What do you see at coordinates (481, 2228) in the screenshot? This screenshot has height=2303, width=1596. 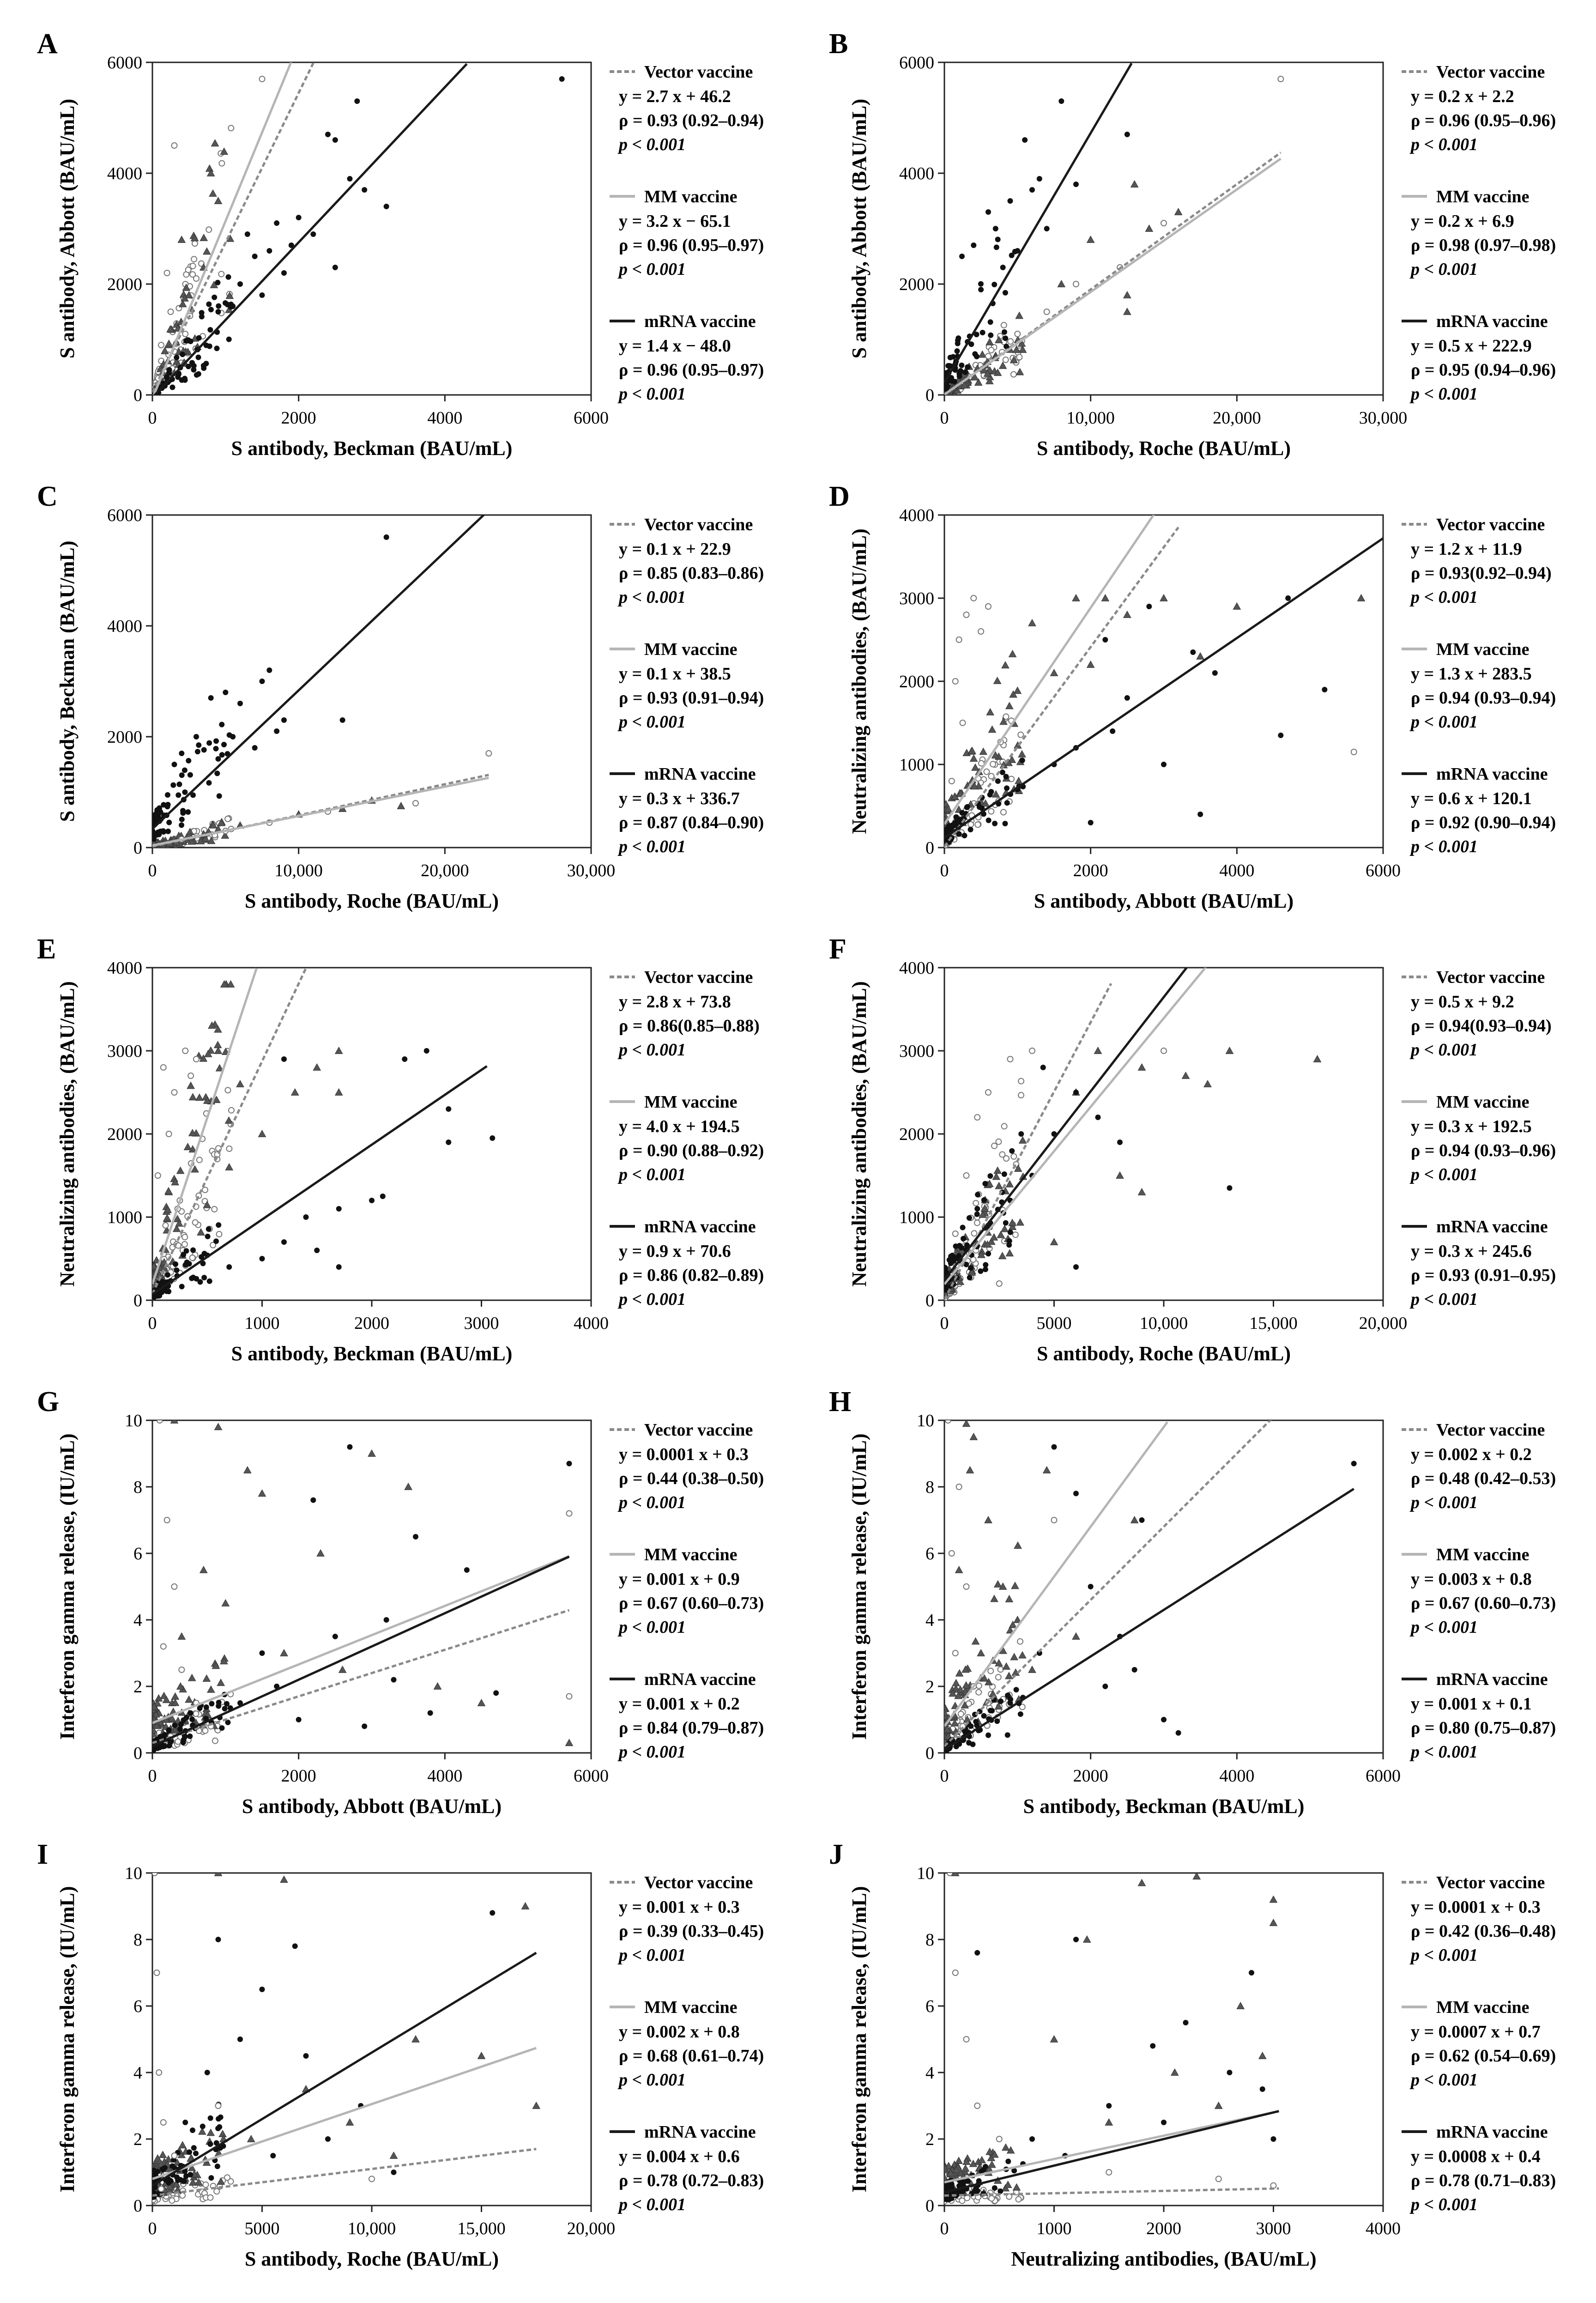 I see `x-tick-label: 15,000` at bounding box center [481, 2228].